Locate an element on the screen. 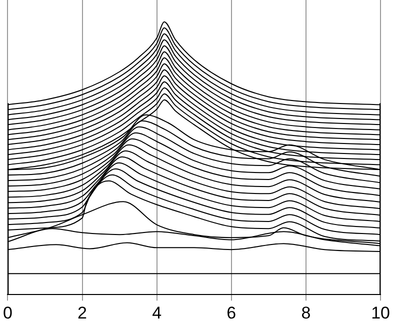 This screenshot has height=327, width=393. x-tick-label: 6 is located at coordinates (231, 312).